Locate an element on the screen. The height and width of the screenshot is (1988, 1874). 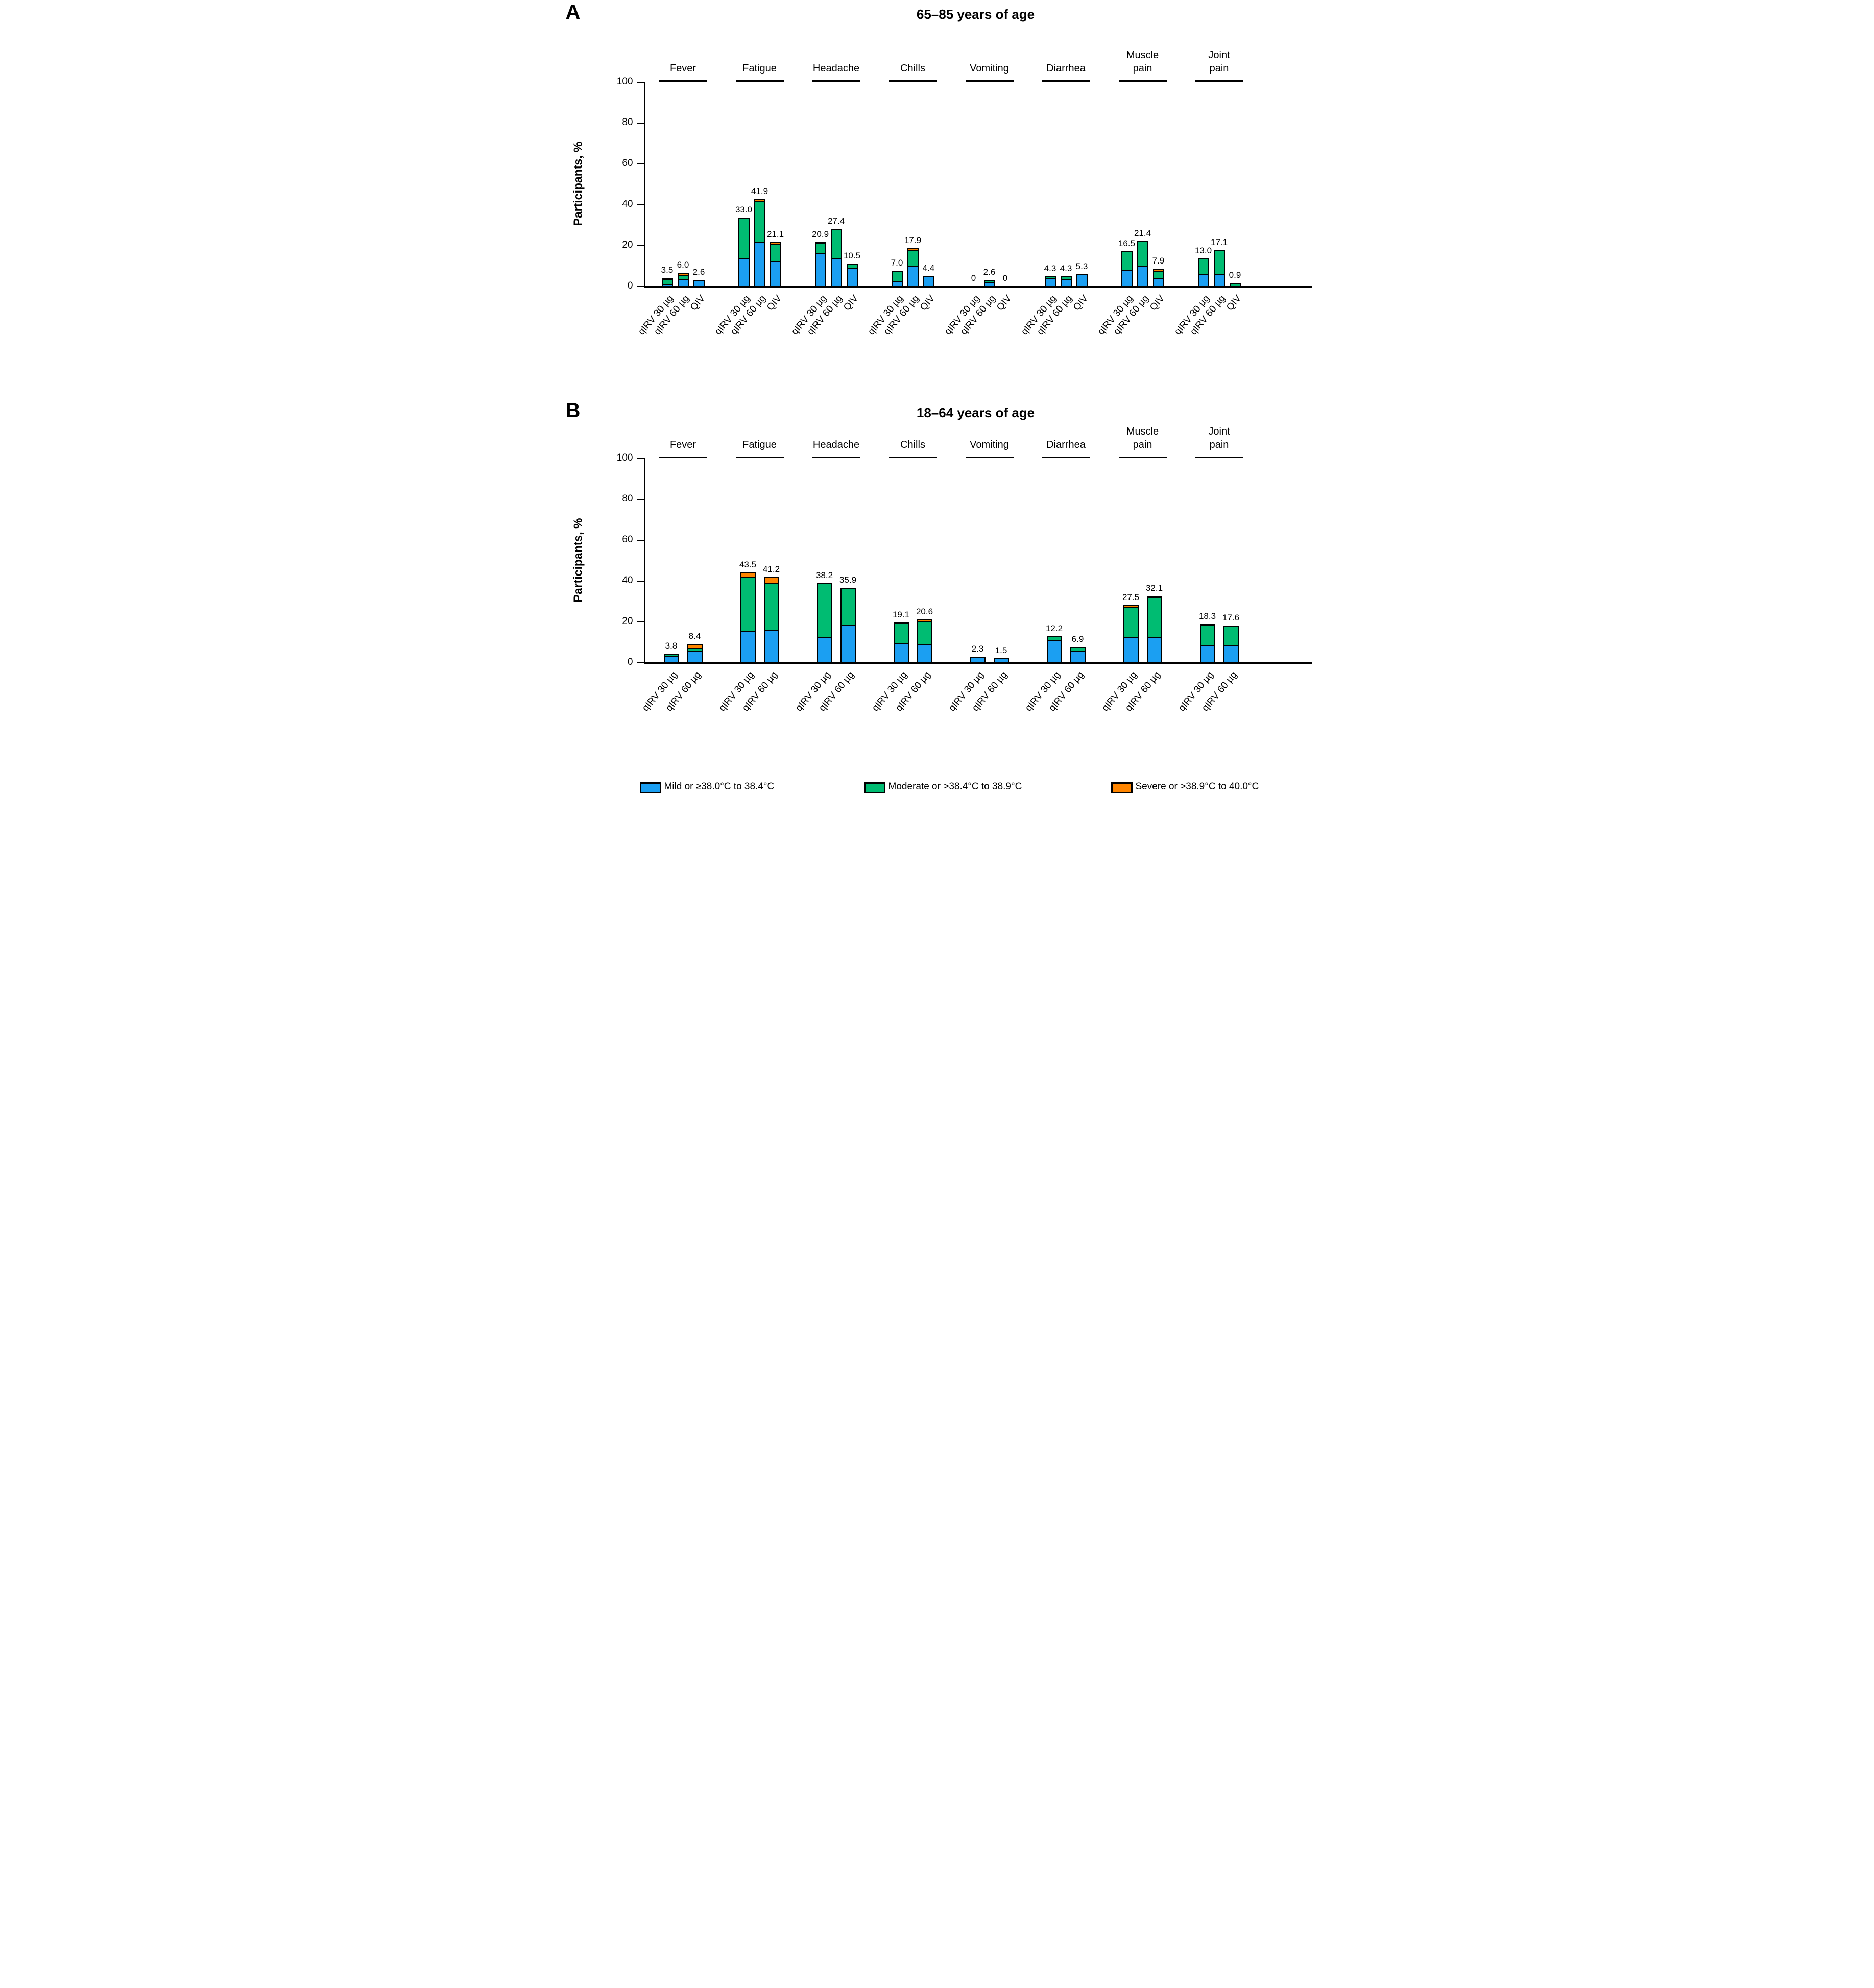
panel-b-y-tick-label: 0 is located at coordinates (630, 662).